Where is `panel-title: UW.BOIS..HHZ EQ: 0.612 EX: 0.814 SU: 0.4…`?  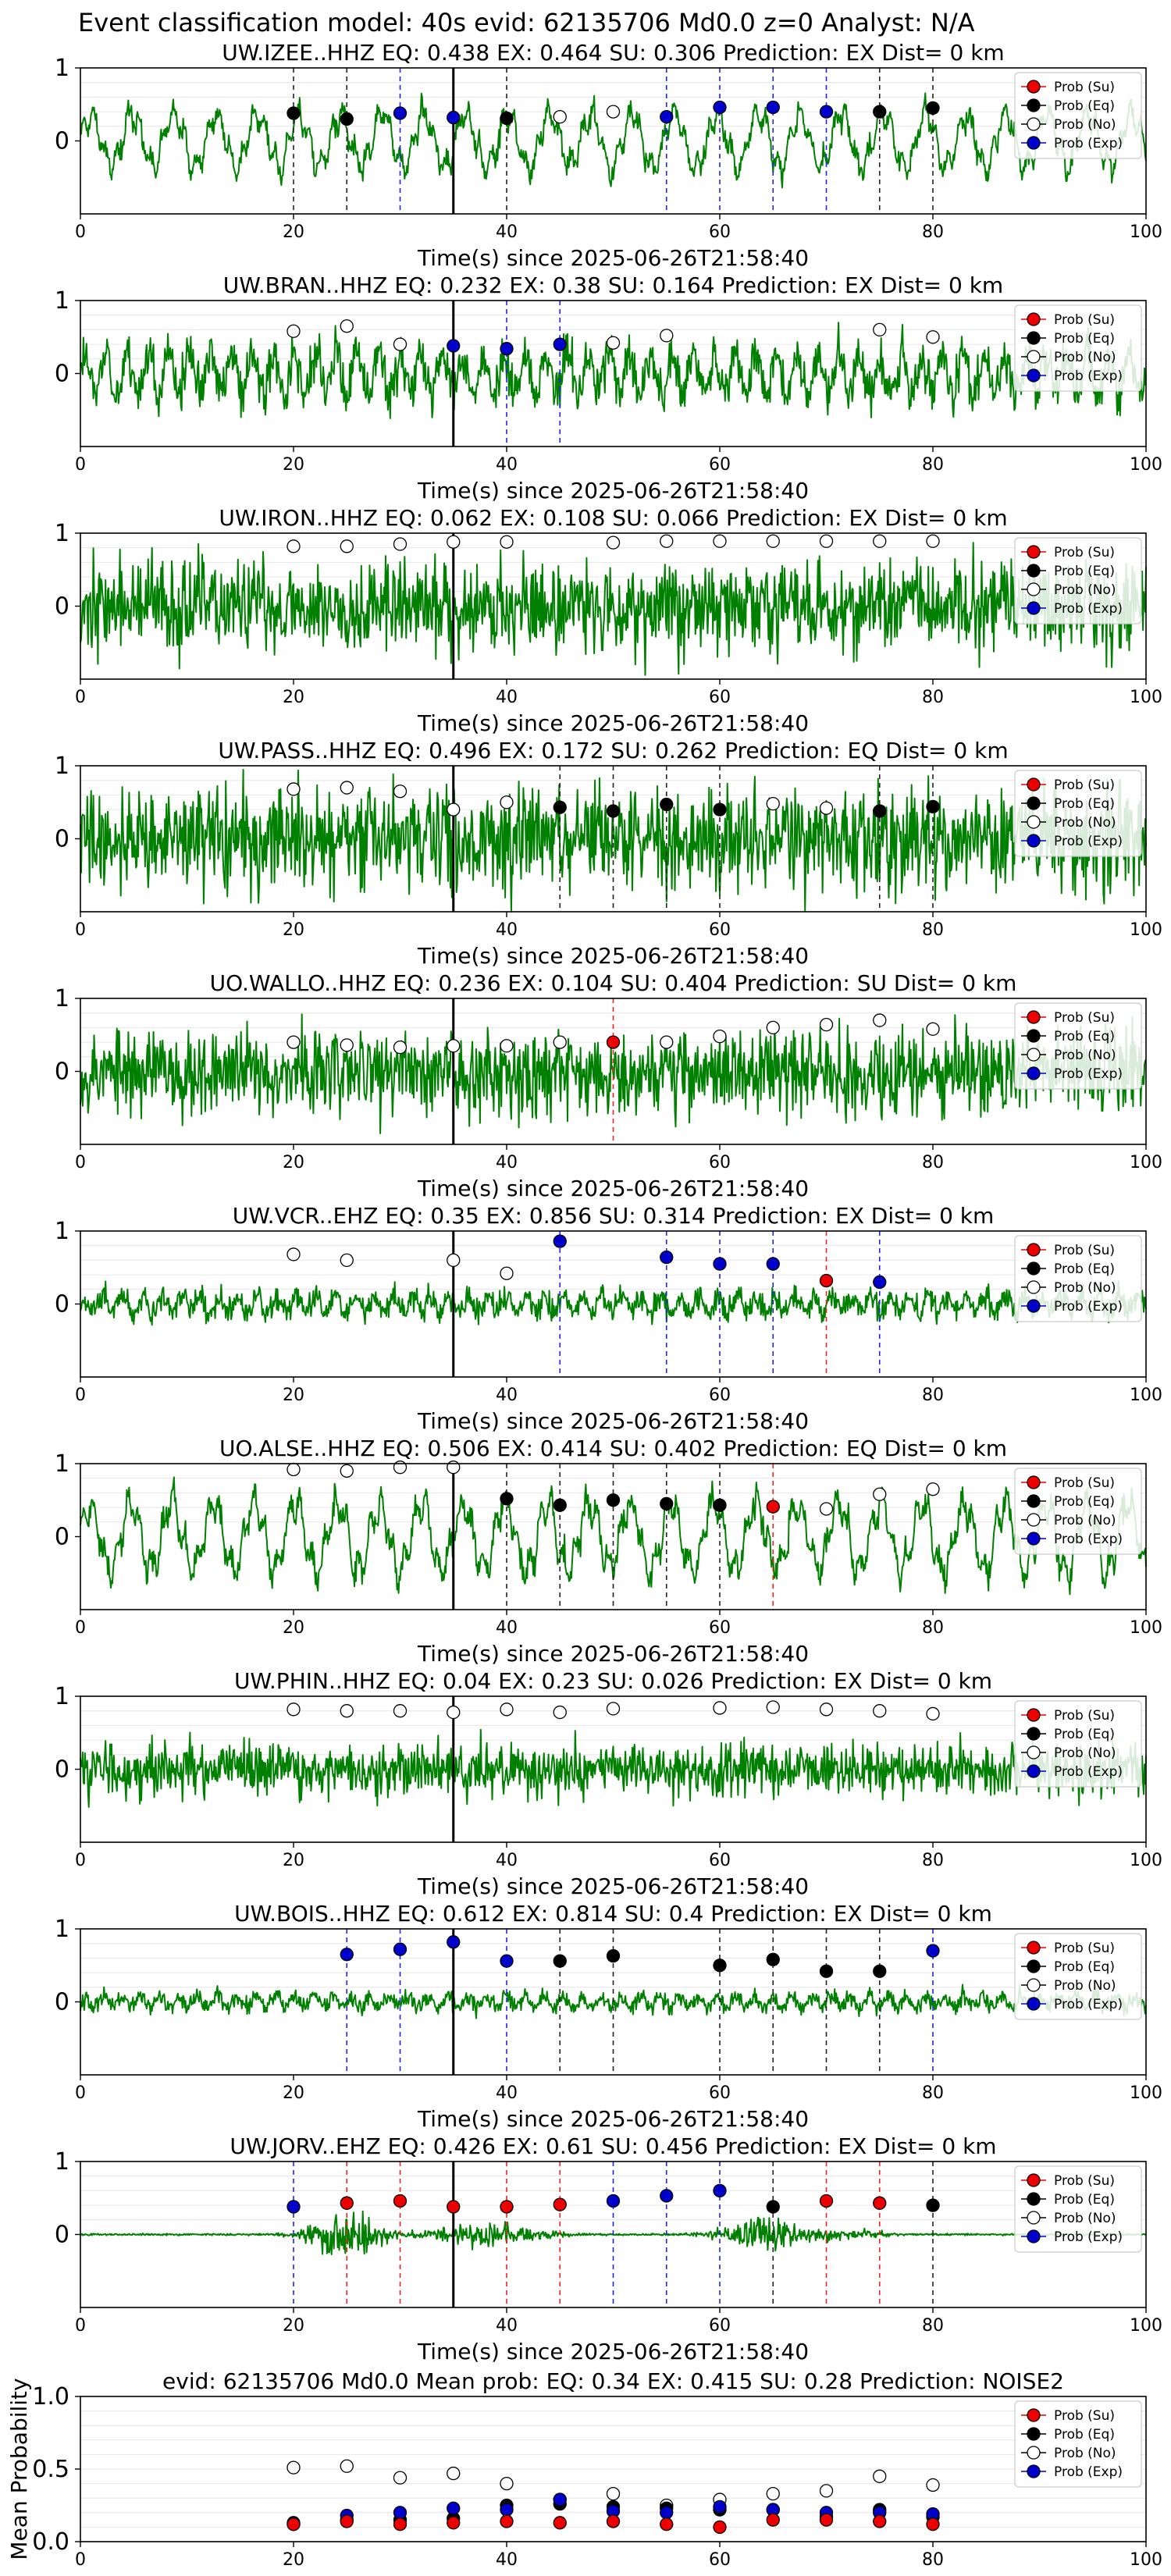 panel-title: UW.BOIS..HHZ EQ: 0.612 EX: 0.814 SU: 0.4… is located at coordinates (613, 1914).